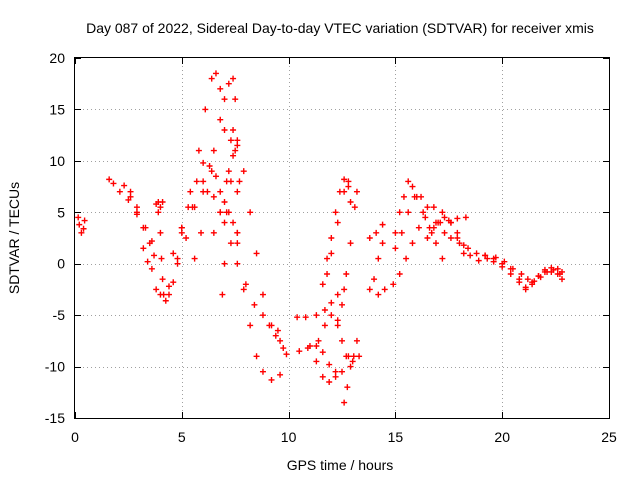  What do you see at coordinates (138, 227) in the screenshot?
I see `series-arc03` at bounding box center [138, 227].